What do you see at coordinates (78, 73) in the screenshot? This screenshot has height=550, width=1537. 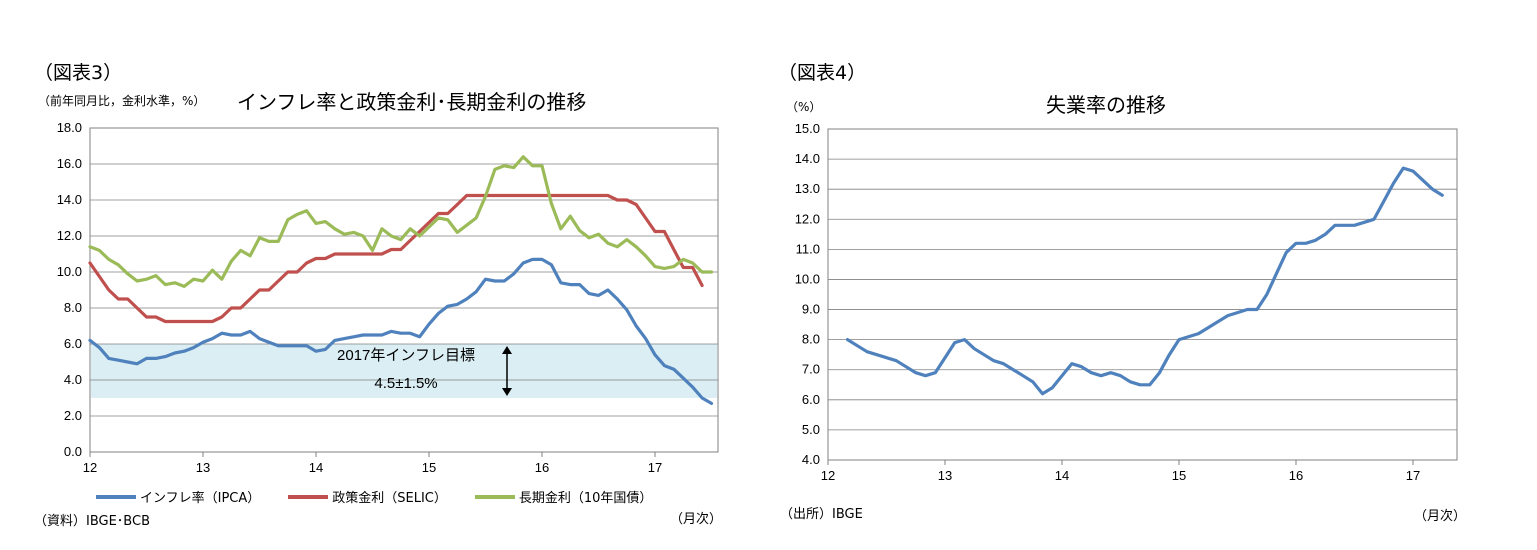 I see `figure-label: （図表3）` at bounding box center [78, 73].